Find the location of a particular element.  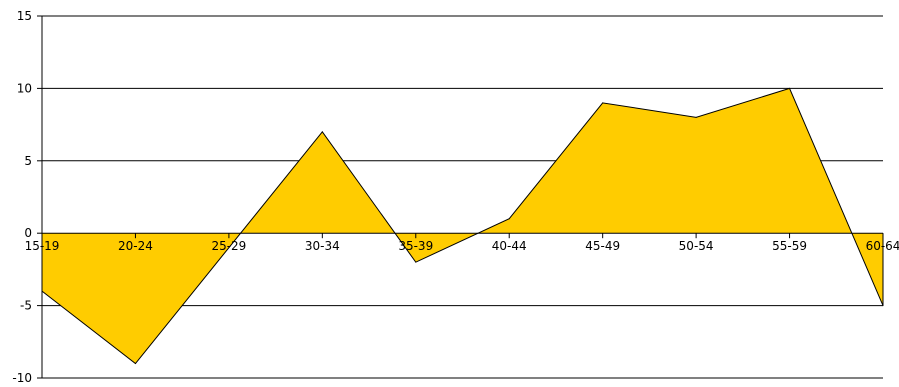

x-tick-label: 45-49 is located at coordinates (602, 246).